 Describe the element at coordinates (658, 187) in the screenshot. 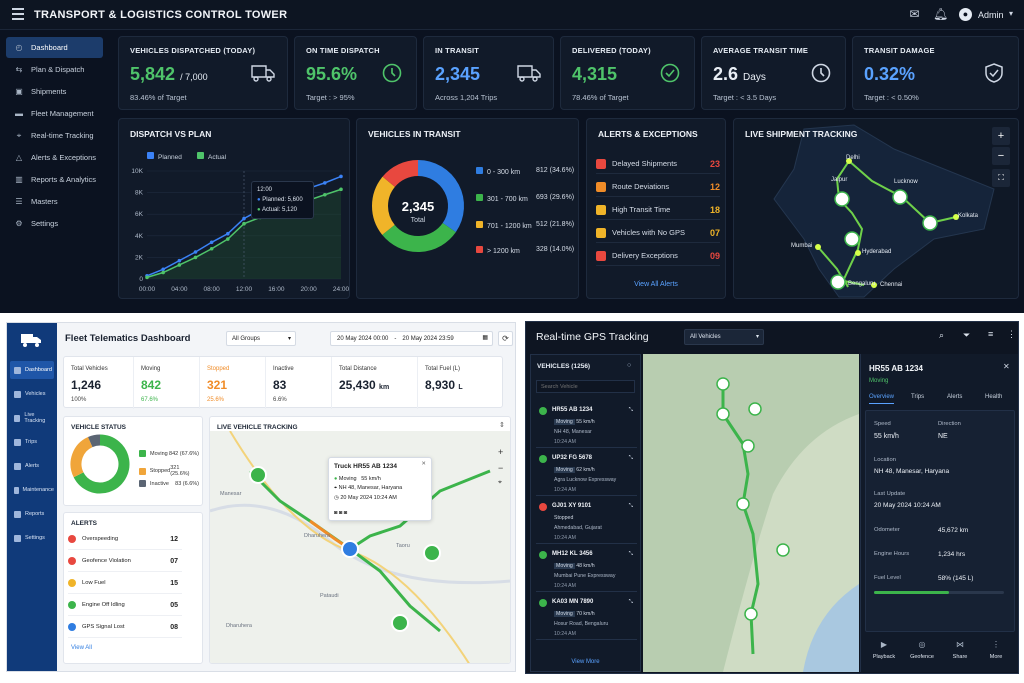

I see `alert-row-route-deviations: Route Deviations 12` at that location.